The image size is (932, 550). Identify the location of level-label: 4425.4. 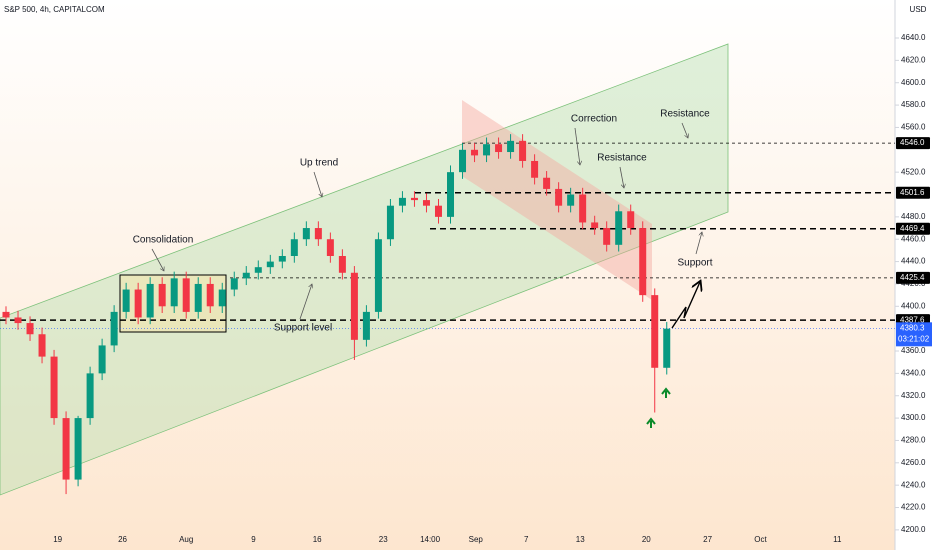
(912, 277).